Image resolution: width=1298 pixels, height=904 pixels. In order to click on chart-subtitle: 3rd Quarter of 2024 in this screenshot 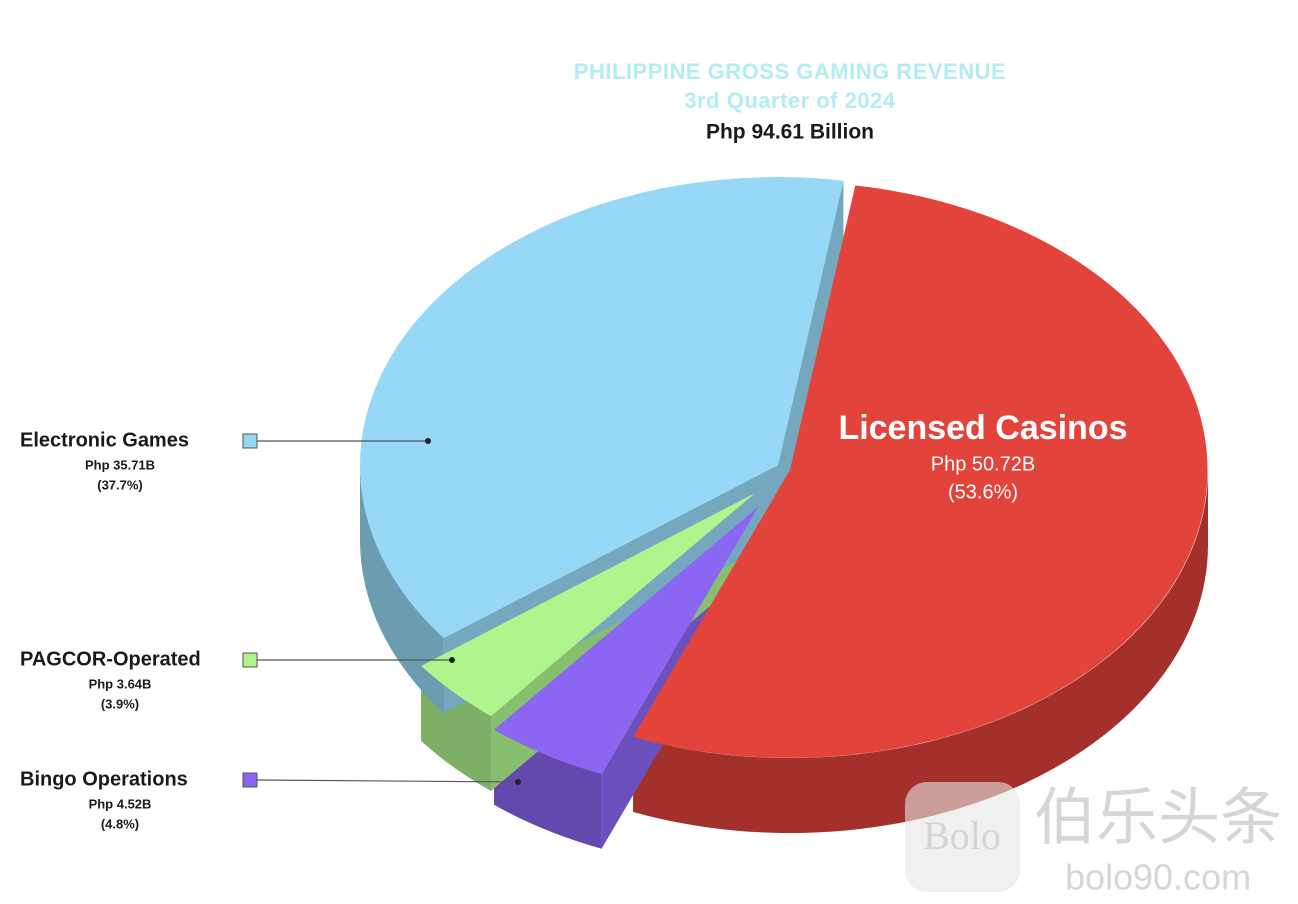, I will do `click(790, 100)`.